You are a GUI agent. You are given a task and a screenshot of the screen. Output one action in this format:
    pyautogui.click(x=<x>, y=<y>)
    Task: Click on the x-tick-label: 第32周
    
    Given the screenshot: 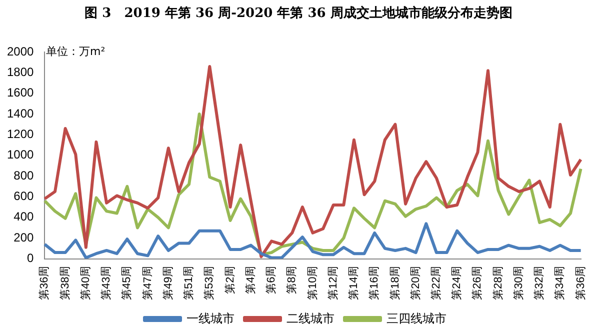 What is the action you would take?
    pyautogui.click(x=540, y=283)
    